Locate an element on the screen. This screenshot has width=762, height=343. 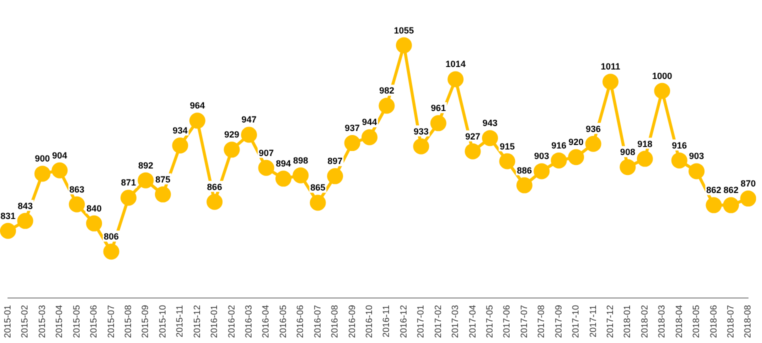
data-label: 866 is located at coordinates (214, 187).